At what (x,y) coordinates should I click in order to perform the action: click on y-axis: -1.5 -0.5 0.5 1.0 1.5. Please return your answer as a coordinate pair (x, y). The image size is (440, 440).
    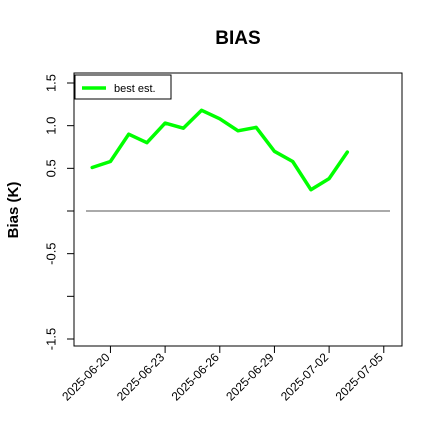
    Looking at the image, I should click on (58, 212).